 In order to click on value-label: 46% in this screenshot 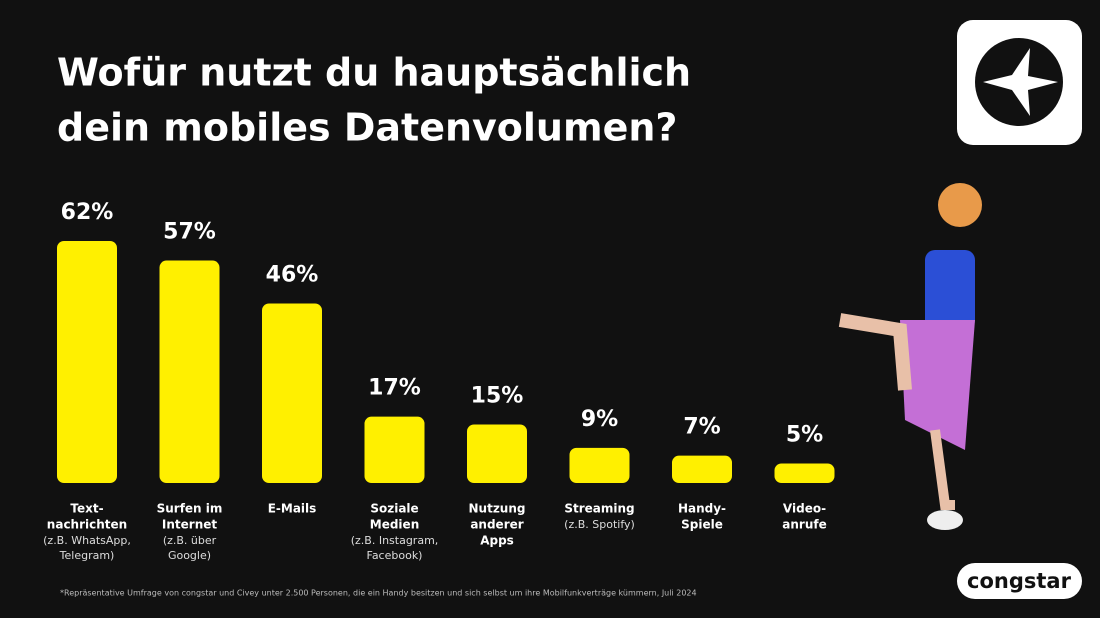, I will do `click(292, 274)`.